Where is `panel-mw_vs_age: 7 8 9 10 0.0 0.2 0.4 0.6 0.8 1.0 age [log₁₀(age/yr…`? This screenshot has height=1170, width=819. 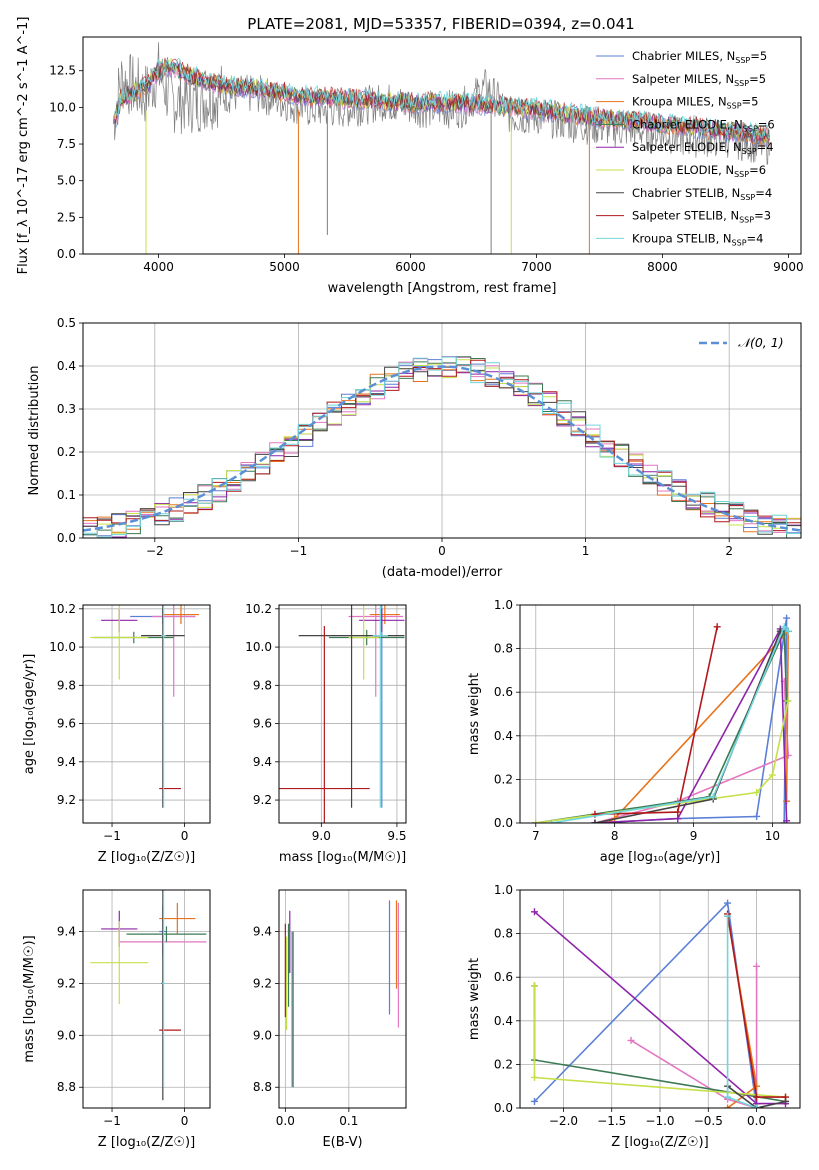 panel-mw_vs_age: 7 8 9 10 0.0 0.2 0.4 0.6 0.8 1.0 age [log₁₀(age/yr… is located at coordinates (634, 731).